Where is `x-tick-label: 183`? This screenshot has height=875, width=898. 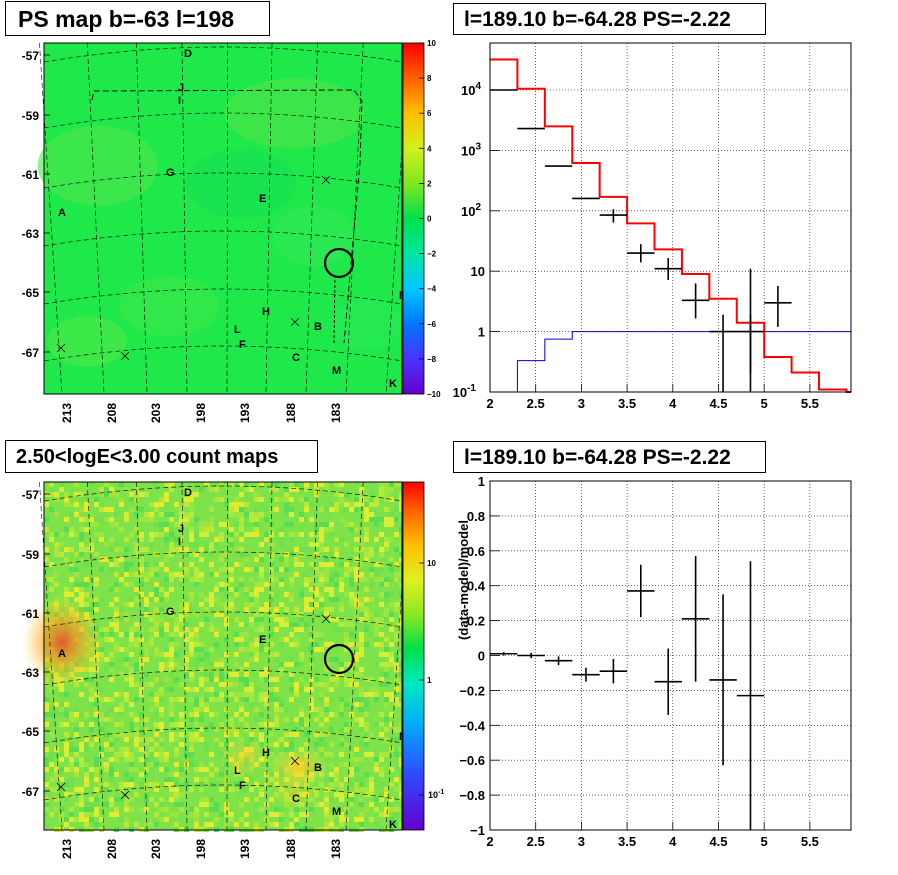
x-tick-label: 183 is located at coordinates (336, 413).